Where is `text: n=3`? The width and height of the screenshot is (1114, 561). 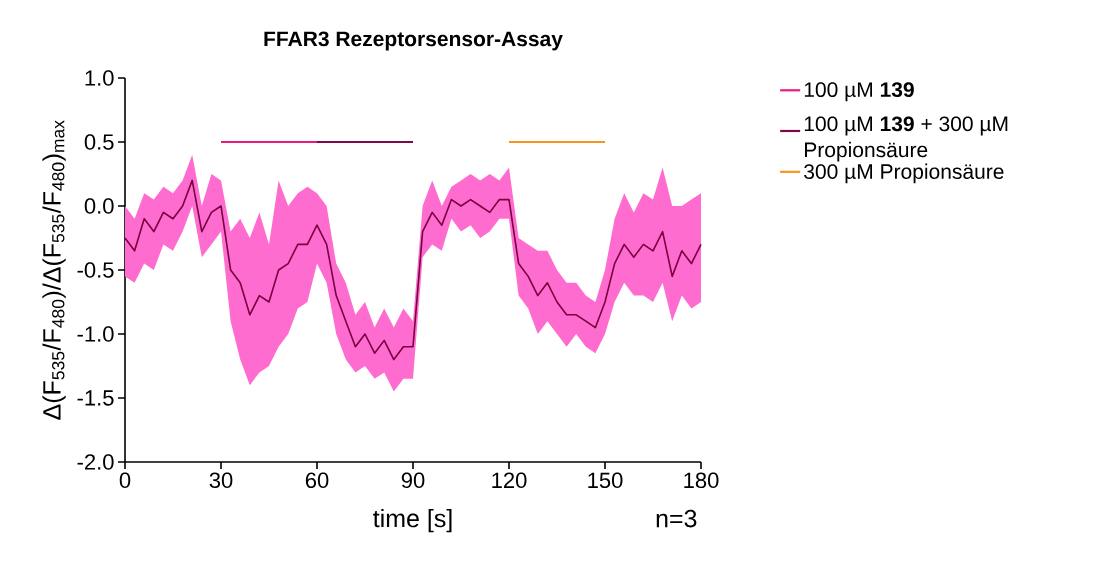
text: n=3 is located at coordinates (676, 518).